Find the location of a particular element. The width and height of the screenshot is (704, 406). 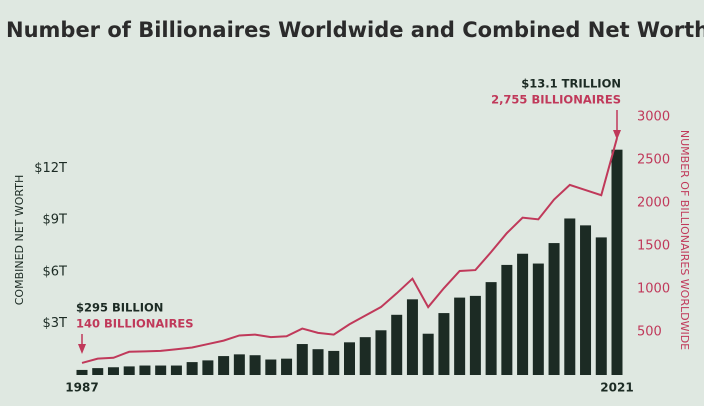

annotation: 2,755 BILLIONAIRES is located at coordinates (556, 100).